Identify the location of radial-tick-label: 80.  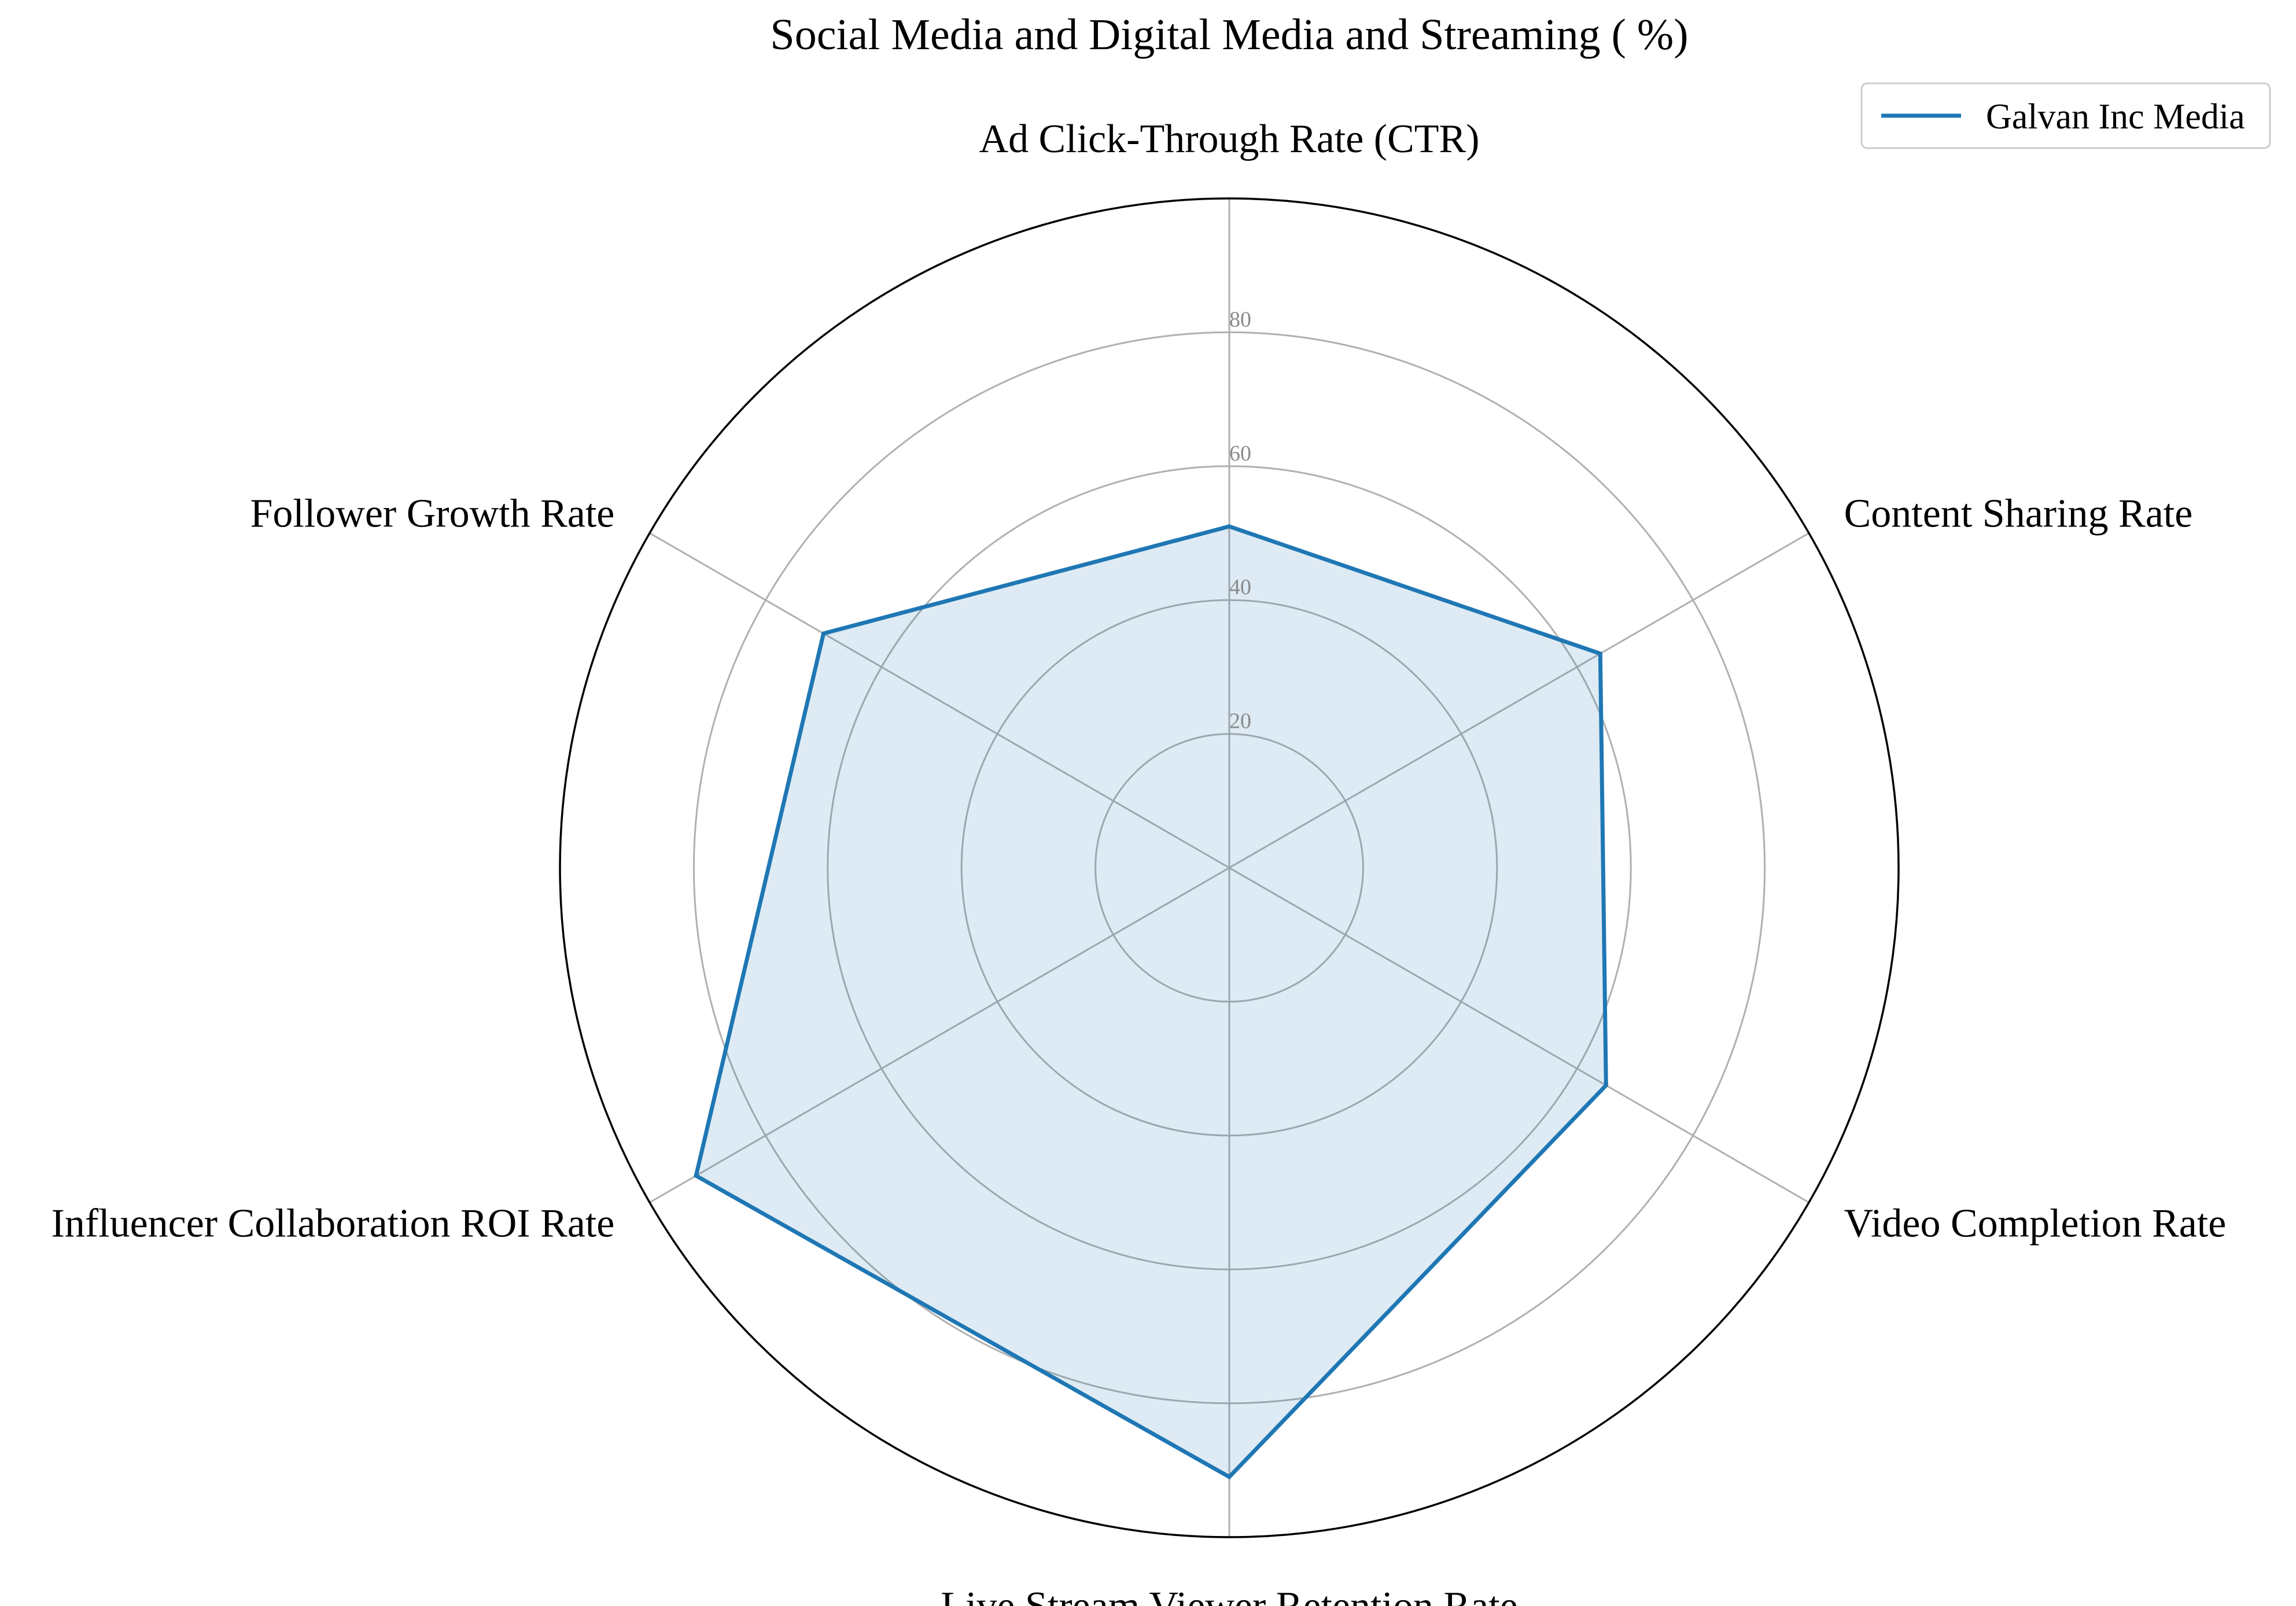
(1240, 319).